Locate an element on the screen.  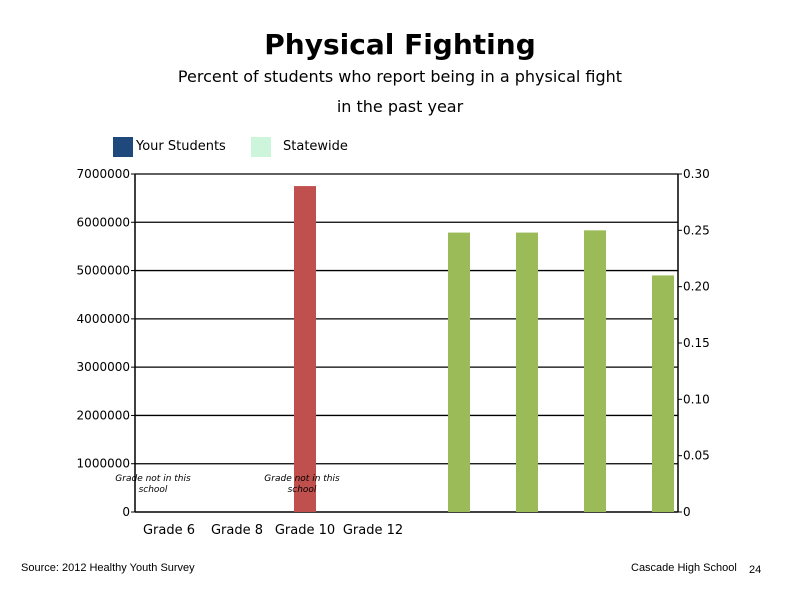
y-right-tick-label: 0.30 is located at coordinates (696, 174).